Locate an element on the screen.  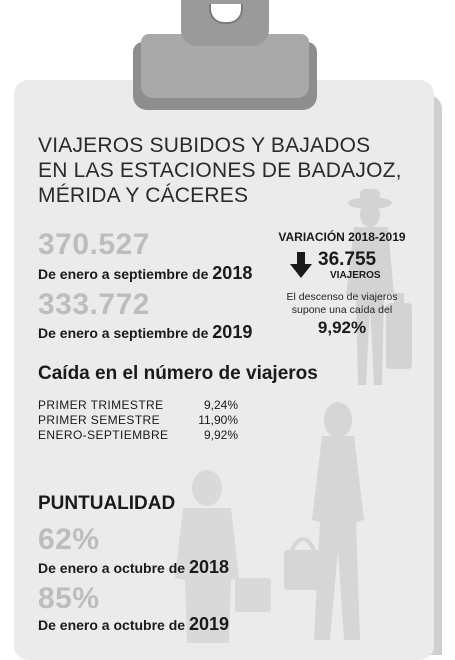
travelers-2019-value: 333.772 is located at coordinates (94, 304).